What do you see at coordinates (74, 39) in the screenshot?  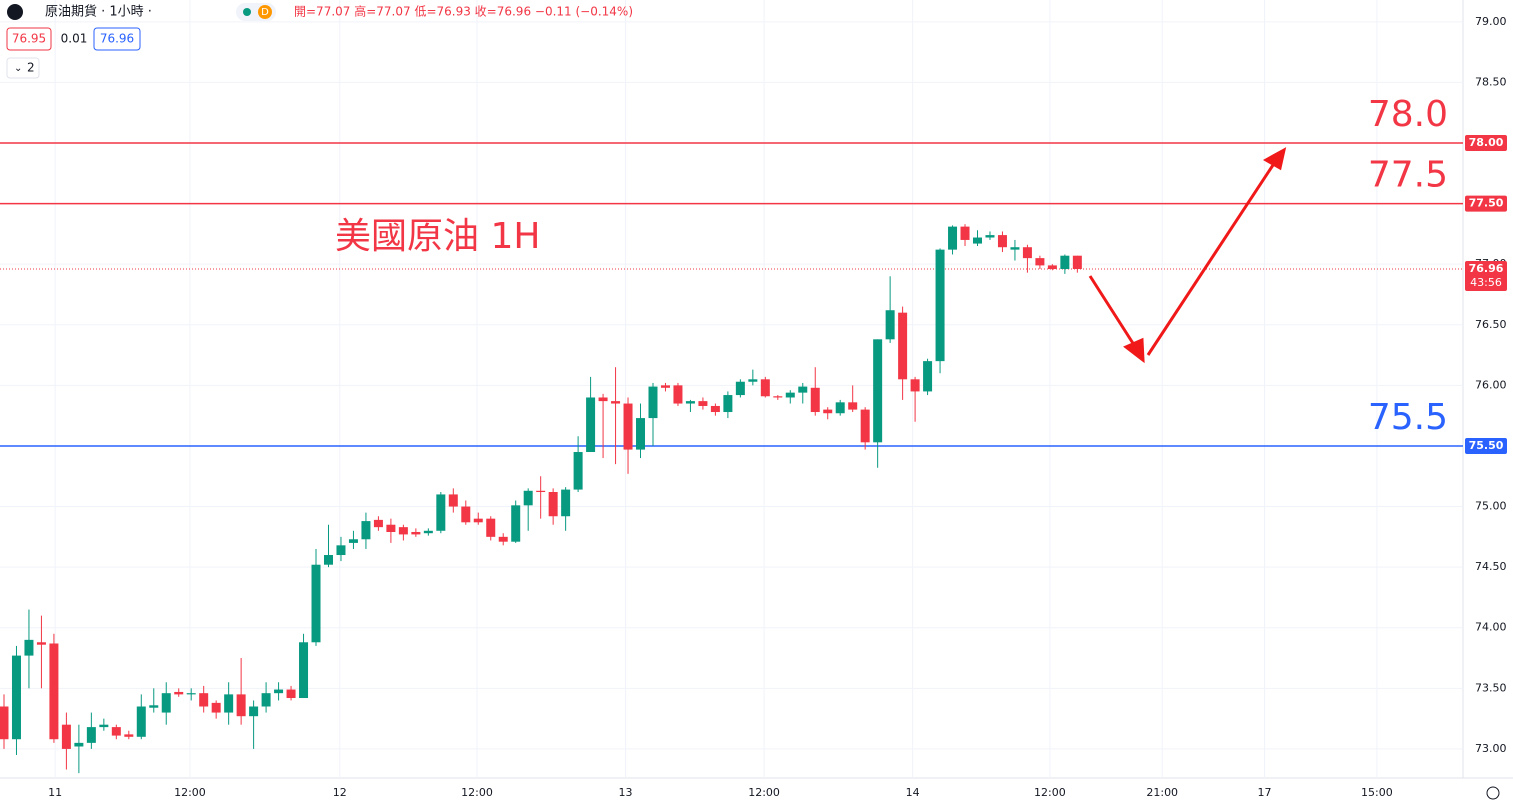 I see `spread: 0.01` at bounding box center [74, 39].